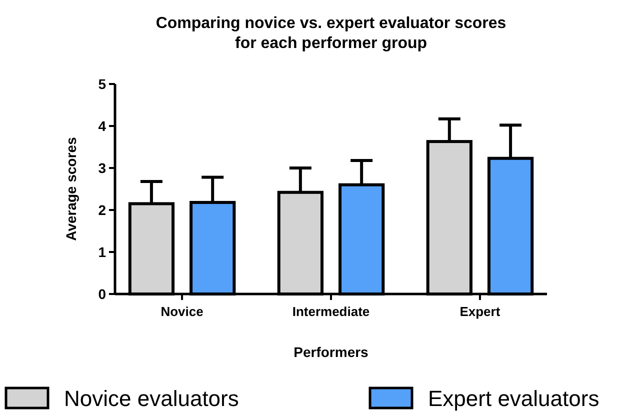  Describe the element at coordinates (71, 188) in the screenshot. I see `y-axis-title: Average scores` at that location.